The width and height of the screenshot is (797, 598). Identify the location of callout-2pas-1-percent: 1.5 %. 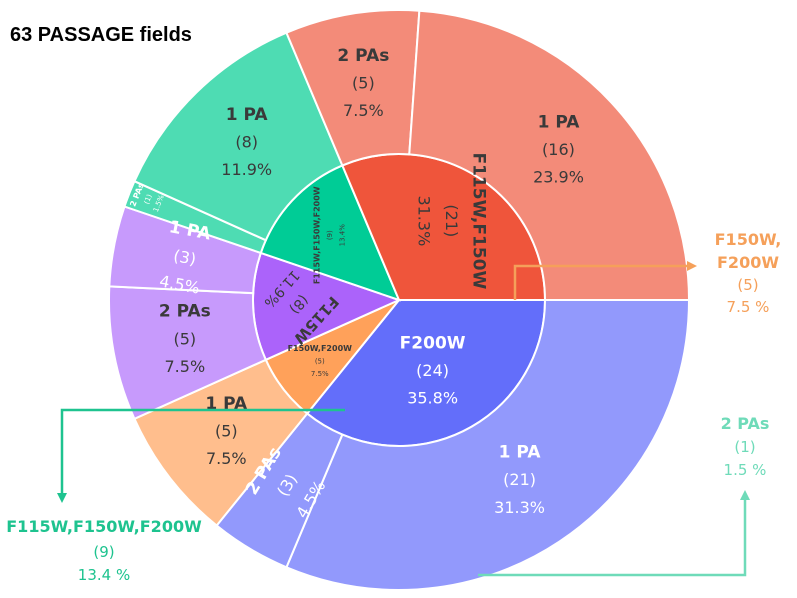
(745, 470).